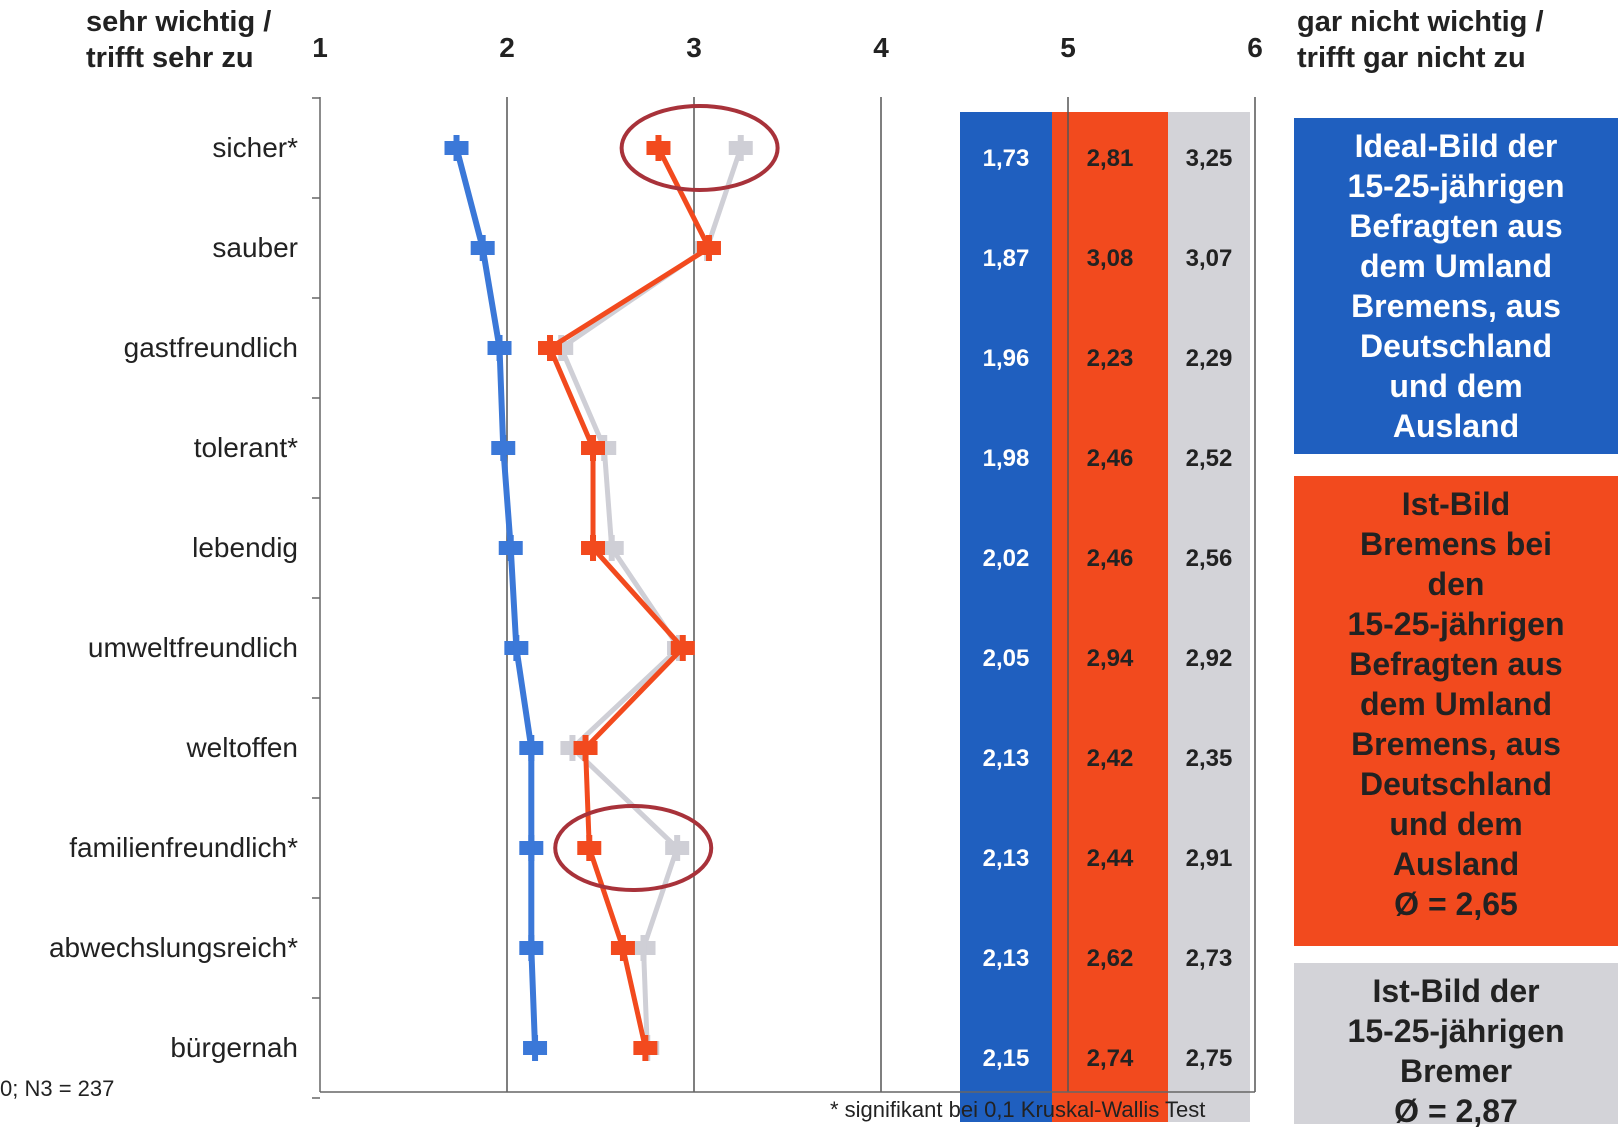 Image resolution: width=1618 pixels, height=1131 pixels. What do you see at coordinates (1209, 858) in the screenshot?
I see `value-label: 2,91` at bounding box center [1209, 858].